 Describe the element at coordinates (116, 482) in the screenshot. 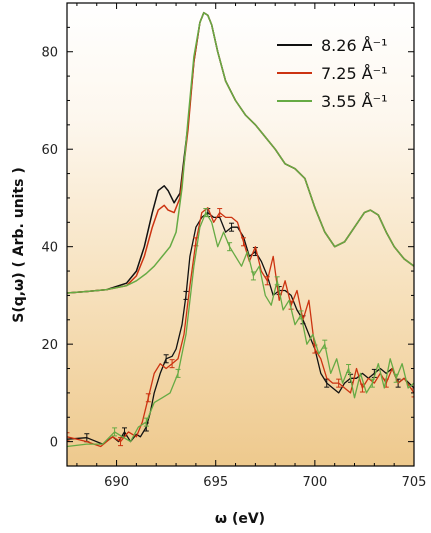

I see `x-tick-label: 690` at that location.